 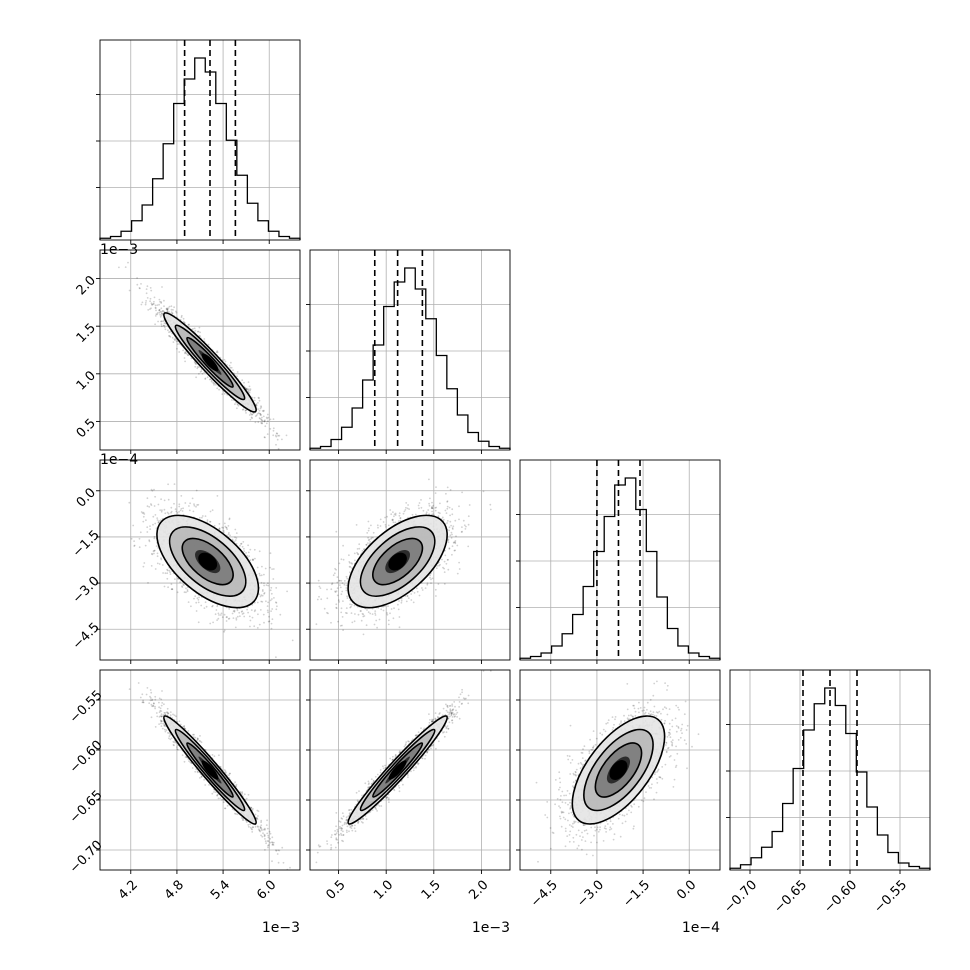 I want to click on y-tick-label: 2.0, so click(x=86, y=285).